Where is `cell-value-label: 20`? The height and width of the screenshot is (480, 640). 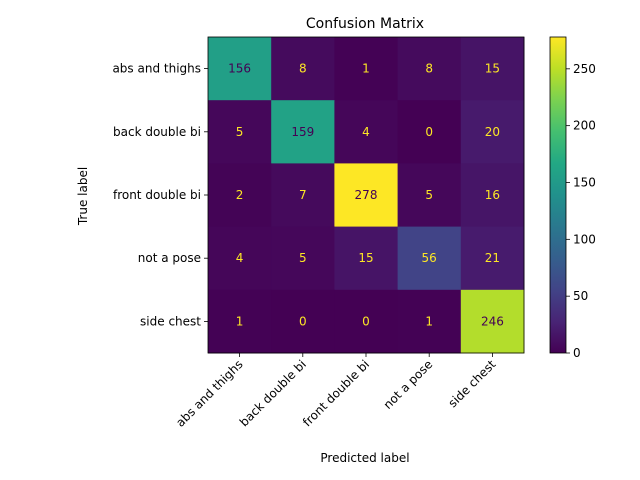
cell-value-label: 20 is located at coordinates (492, 132).